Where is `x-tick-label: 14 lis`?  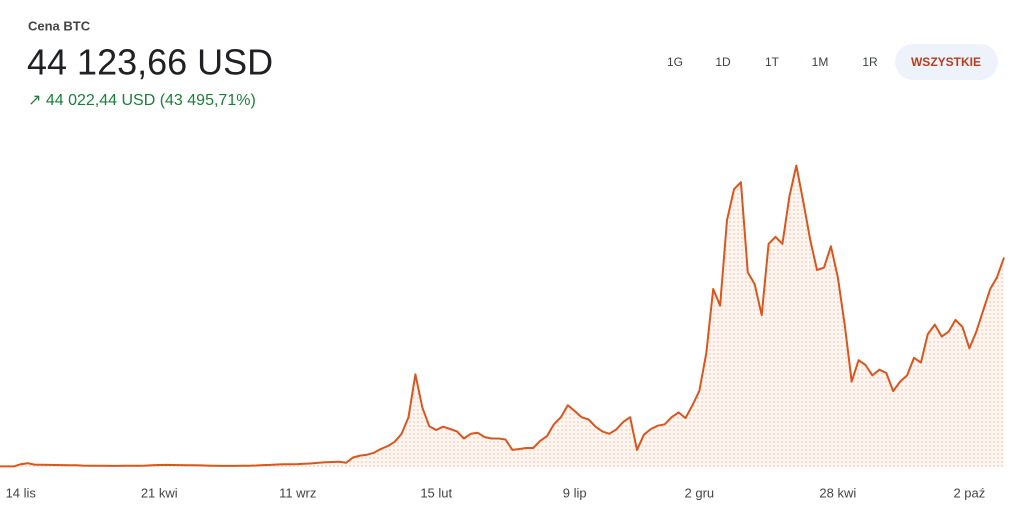 x-tick-label: 14 lis is located at coordinates (21, 492).